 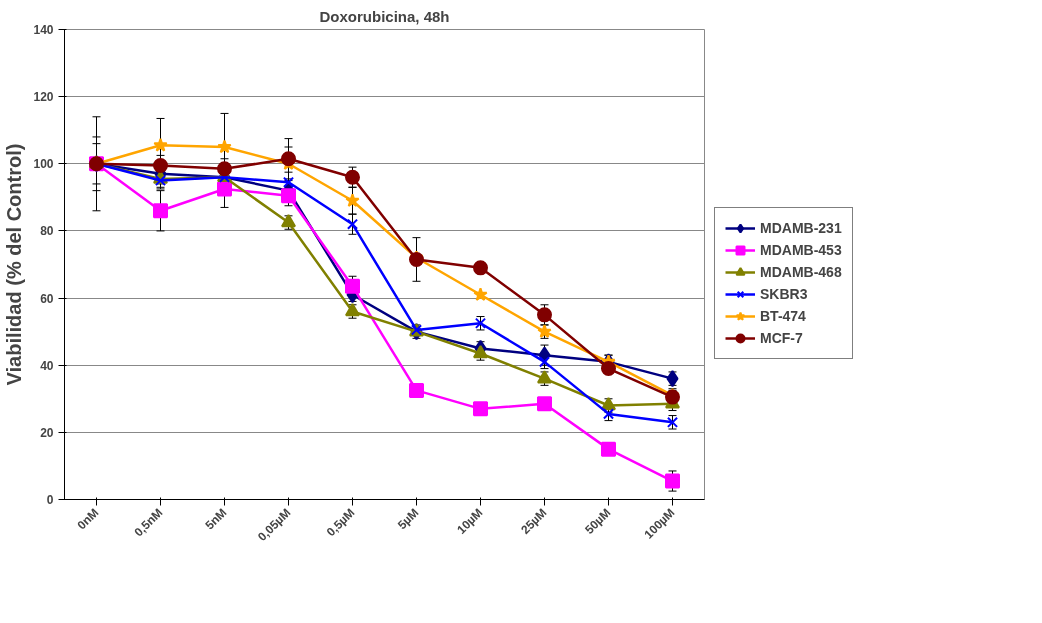 What do you see at coordinates (47, 231) in the screenshot?
I see `y-tick-label: 80` at bounding box center [47, 231].